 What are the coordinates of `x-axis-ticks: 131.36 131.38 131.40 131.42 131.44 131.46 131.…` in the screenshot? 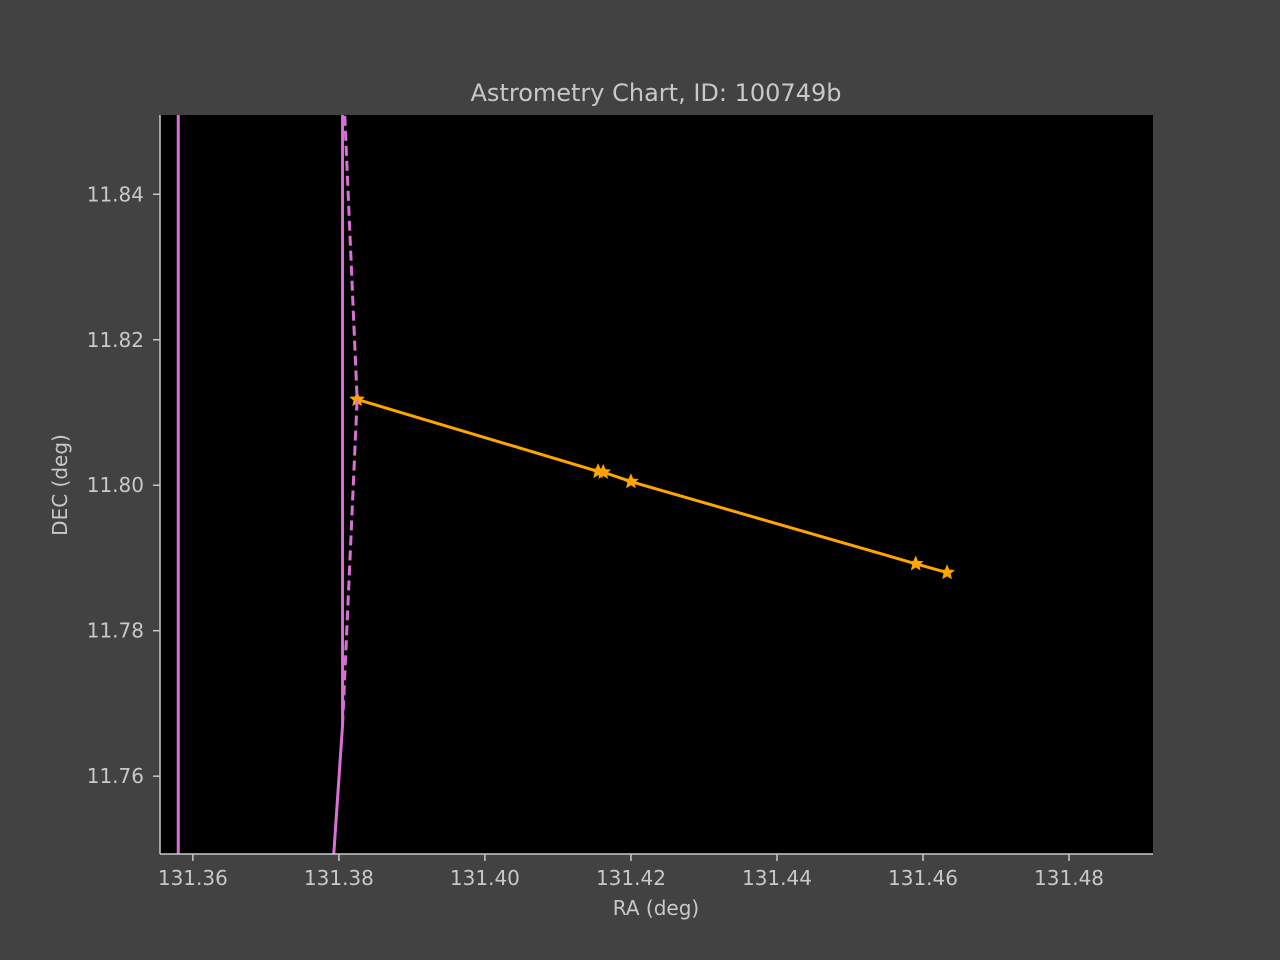 It's located at (631, 872).